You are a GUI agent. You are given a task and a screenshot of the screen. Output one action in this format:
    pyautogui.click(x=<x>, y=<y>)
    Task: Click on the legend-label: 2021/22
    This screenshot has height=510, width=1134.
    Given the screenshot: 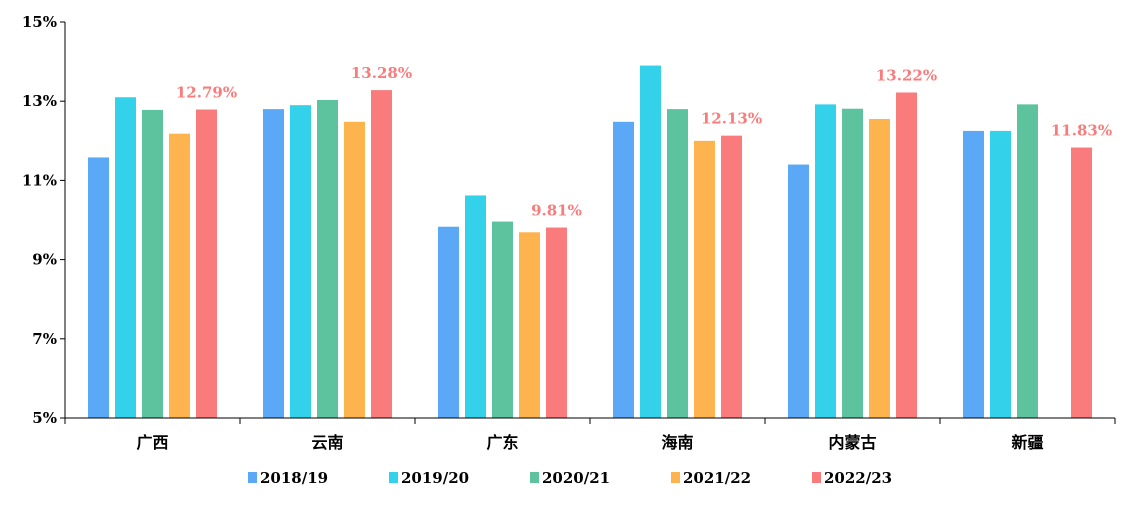 What is the action you would take?
    pyautogui.click(x=717, y=478)
    